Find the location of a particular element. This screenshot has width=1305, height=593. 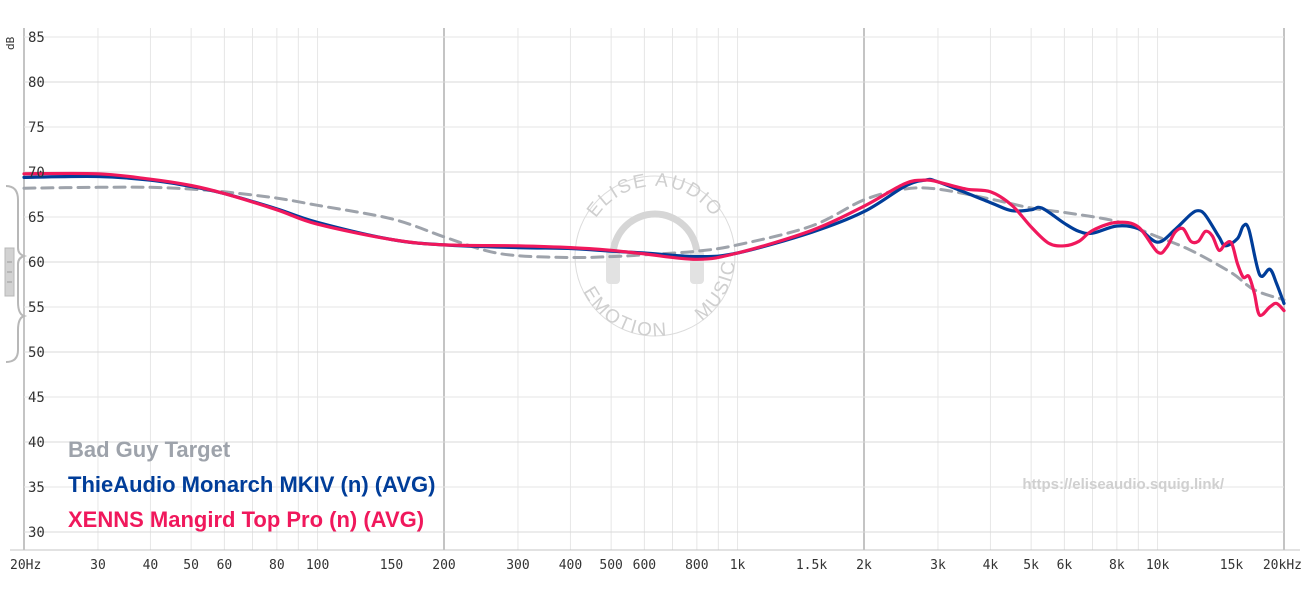

y-tick-label: 85 is located at coordinates (36, 38).